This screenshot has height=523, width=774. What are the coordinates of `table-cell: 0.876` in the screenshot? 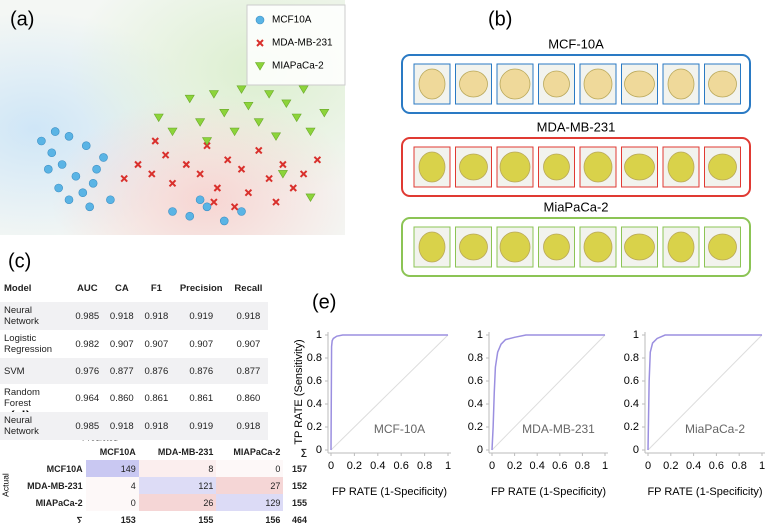 It's located at (156, 371).